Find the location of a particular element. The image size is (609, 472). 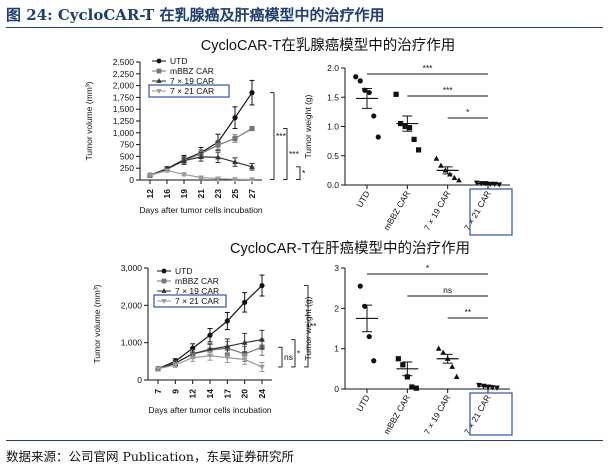

y-tick-label: 2 is located at coordinates (336, 308).